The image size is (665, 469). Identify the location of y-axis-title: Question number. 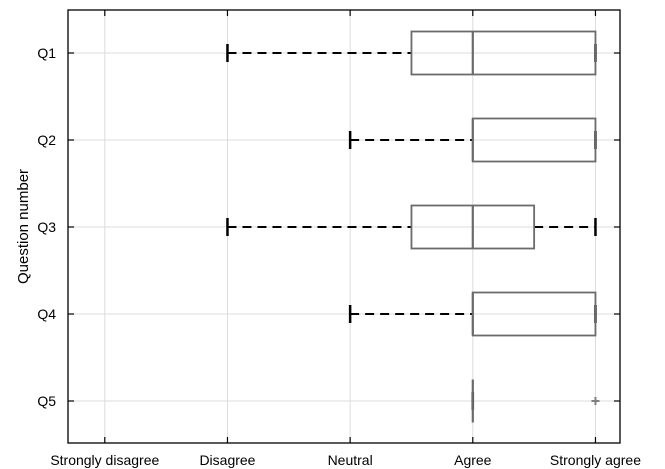
(23, 226).